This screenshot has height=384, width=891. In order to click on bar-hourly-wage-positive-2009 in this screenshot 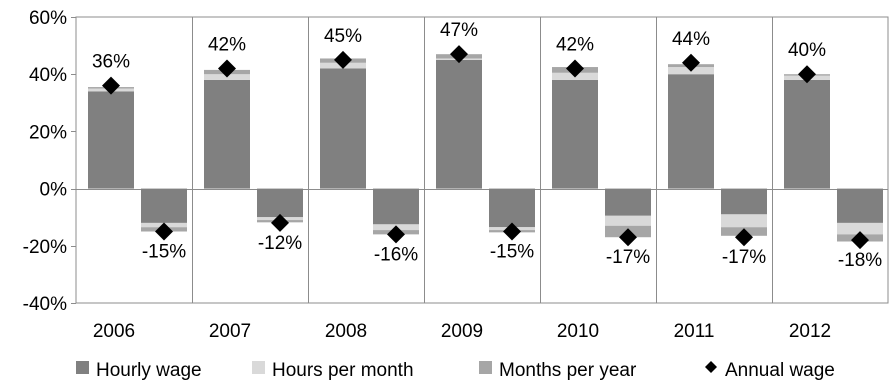, I will do `click(459, 124)`.